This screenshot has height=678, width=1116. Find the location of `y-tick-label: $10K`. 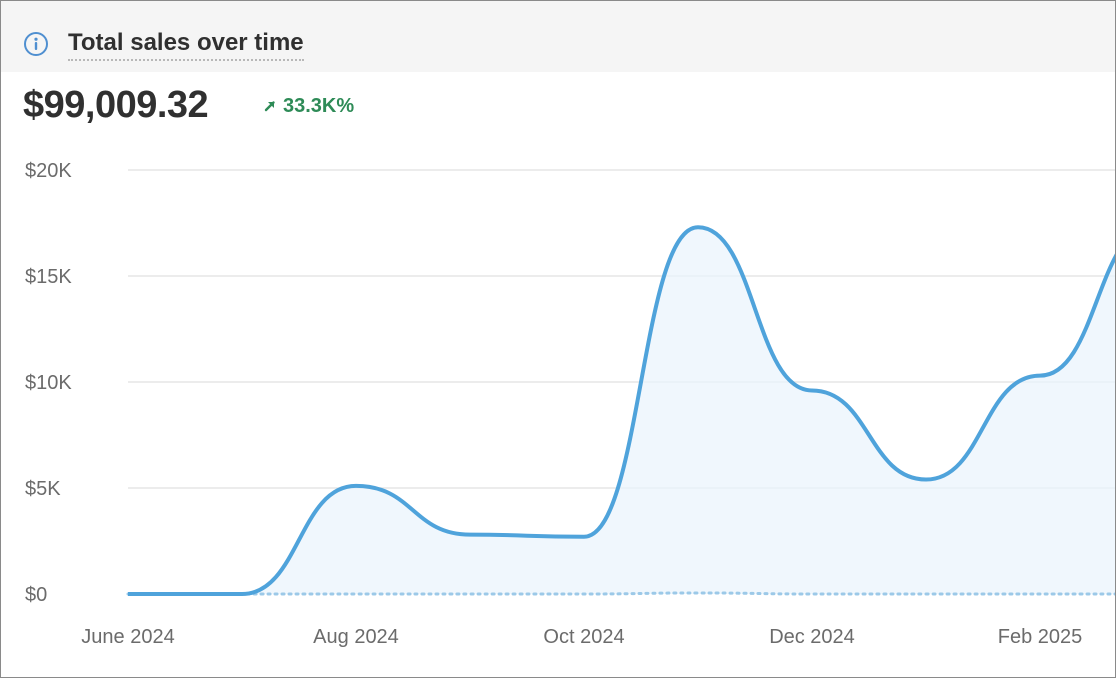

y-tick-label: $10K is located at coordinates (48, 383).